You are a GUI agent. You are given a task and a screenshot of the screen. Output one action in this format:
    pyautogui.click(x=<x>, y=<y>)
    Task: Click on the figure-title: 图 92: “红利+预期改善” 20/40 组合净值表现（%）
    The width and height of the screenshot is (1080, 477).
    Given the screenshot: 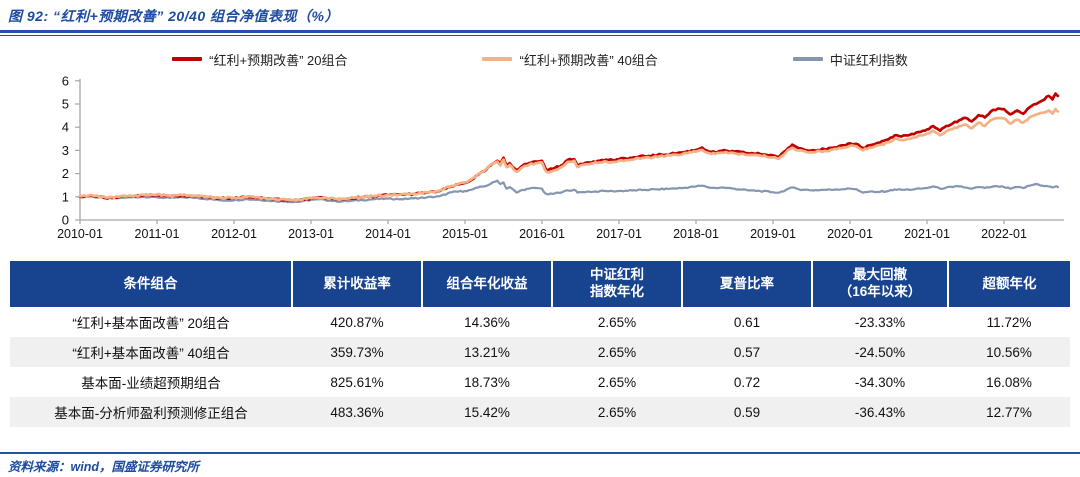 What is the action you would take?
    pyautogui.click(x=173, y=16)
    